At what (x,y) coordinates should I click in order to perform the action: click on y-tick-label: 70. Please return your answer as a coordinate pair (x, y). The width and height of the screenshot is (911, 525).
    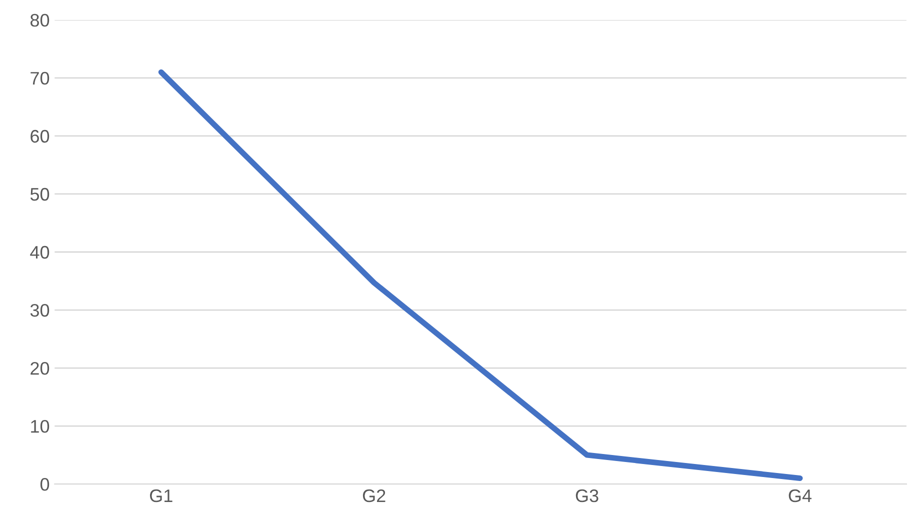
    Looking at the image, I should click on (40, 78).